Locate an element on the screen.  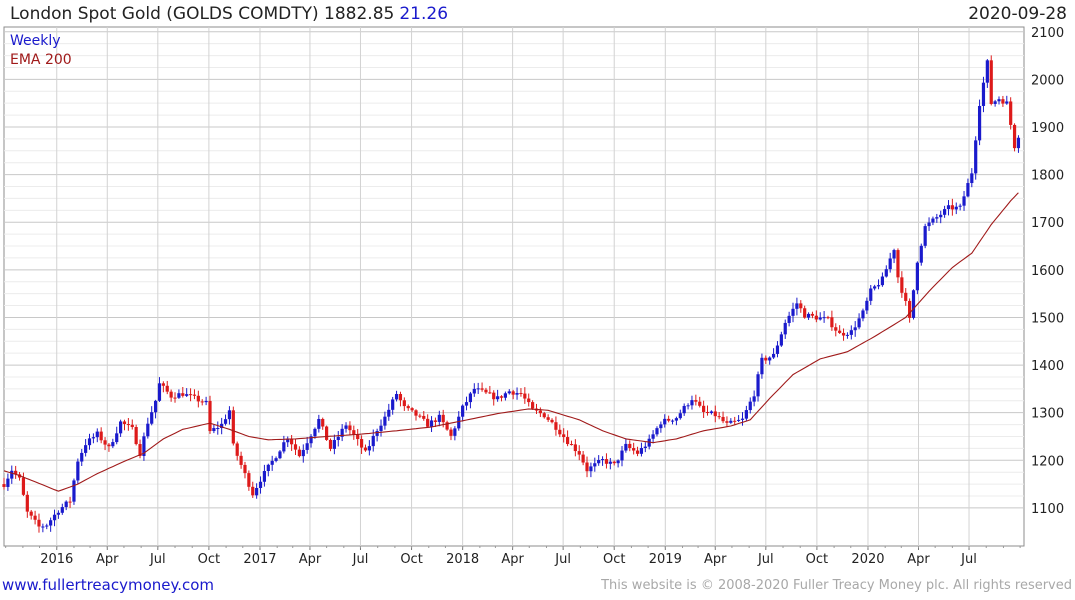
x-tick-label: Oct is located at coordinates (411, 559).